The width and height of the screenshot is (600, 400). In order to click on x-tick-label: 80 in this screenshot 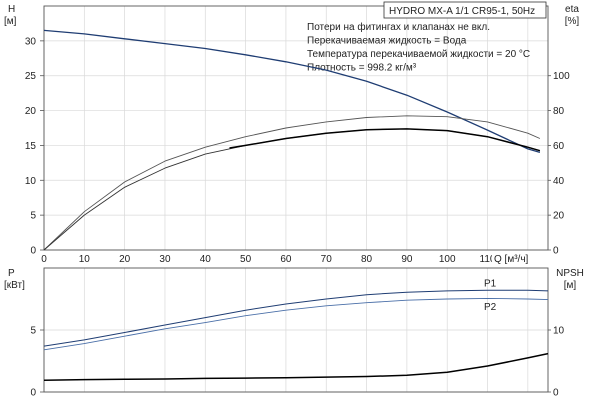, I will do `click(367, 259)`.